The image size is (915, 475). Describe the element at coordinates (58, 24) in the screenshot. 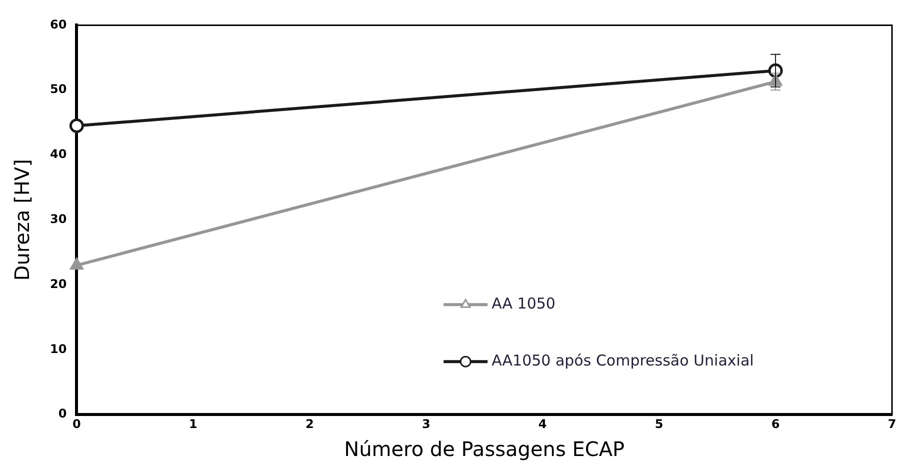

I see `y-tick-label: 60` at that location.